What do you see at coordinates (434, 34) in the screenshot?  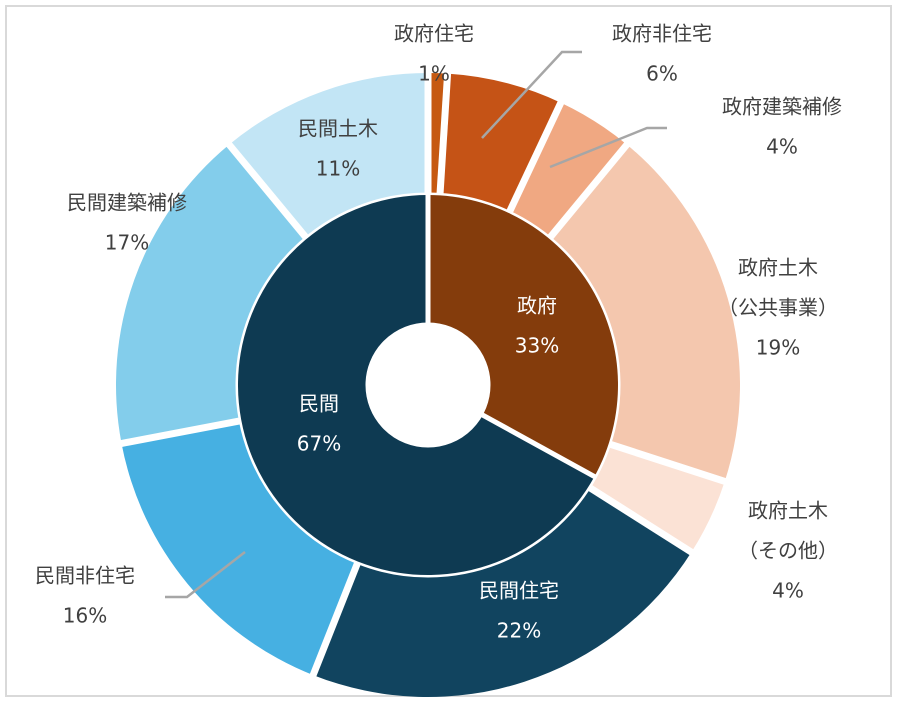 I see `outer-label-0-line-0: 政府住宅` at bounding box center [434, 34].